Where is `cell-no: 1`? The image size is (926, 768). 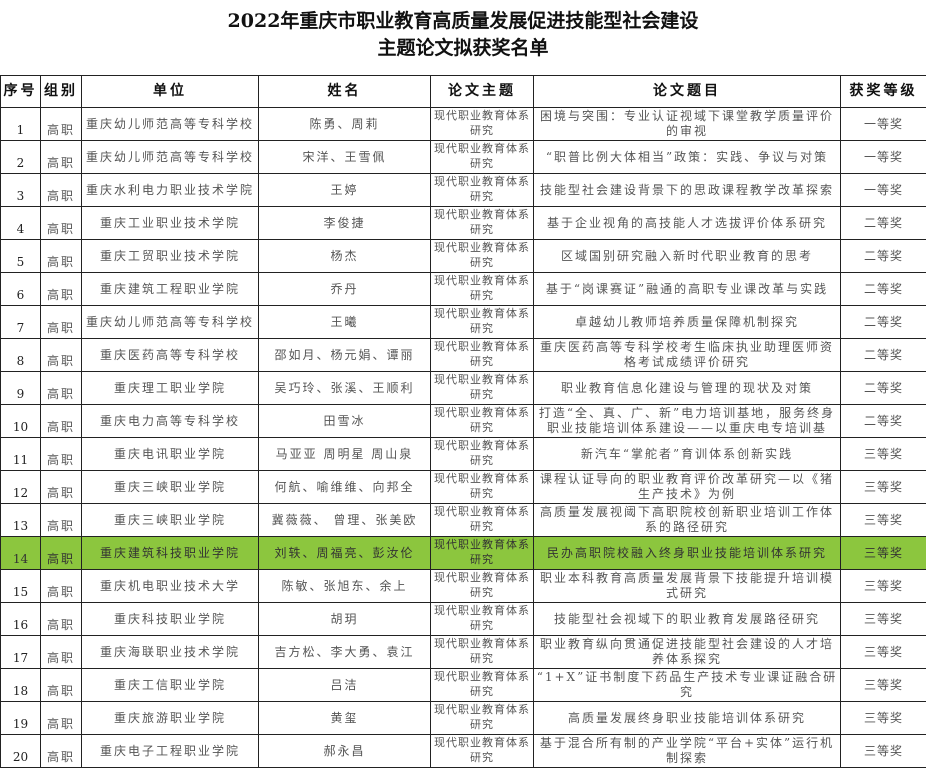 cell-no: 1 is located at coordinates (21, 124).